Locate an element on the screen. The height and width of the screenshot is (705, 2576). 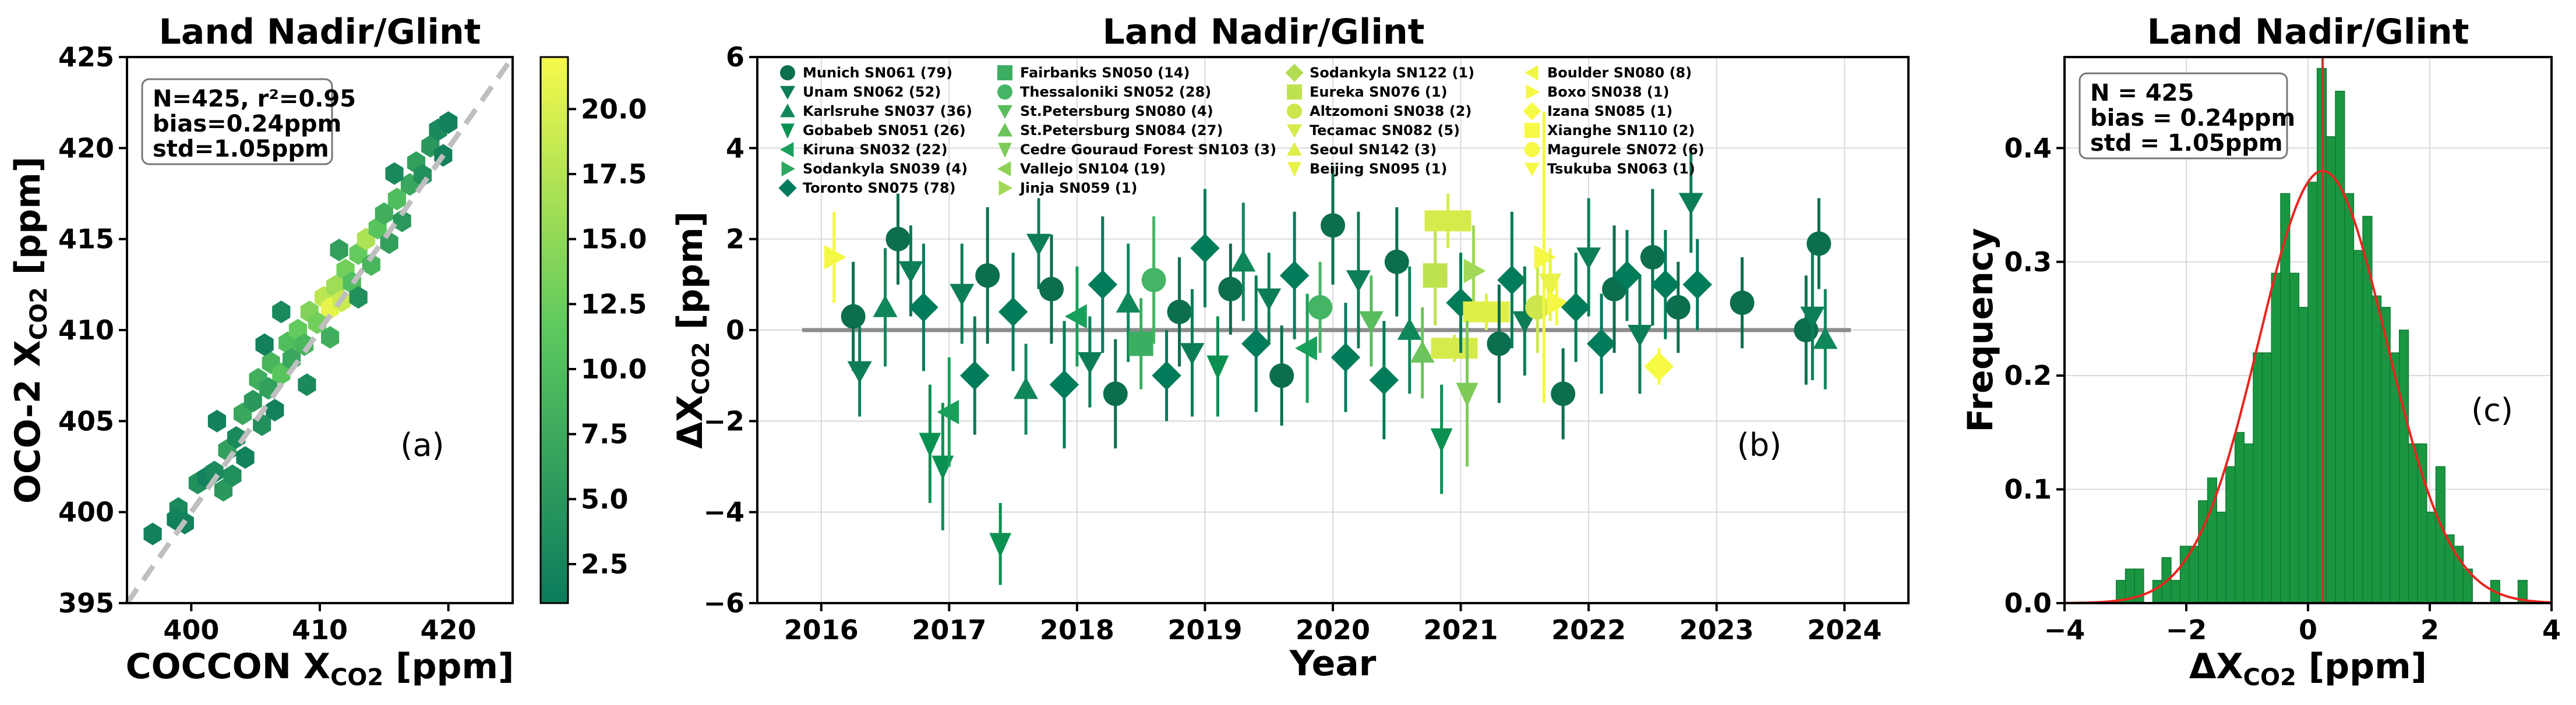
timeseries-xtick-label: 2019 is located at coordinates (1205, 630).